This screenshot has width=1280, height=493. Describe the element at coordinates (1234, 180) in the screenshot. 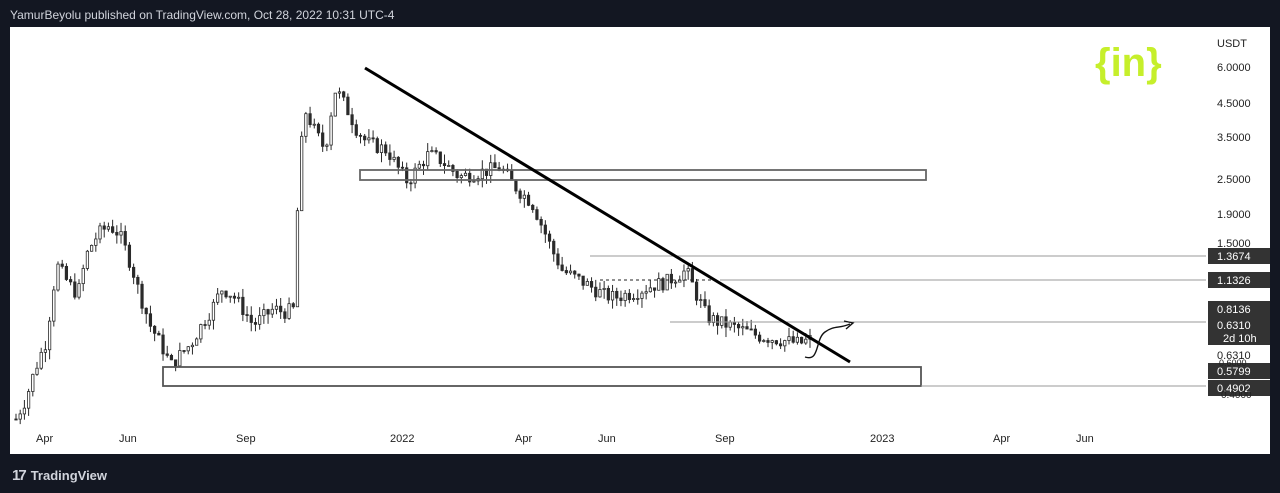

I see `y-tick-label: 2.5000` at that location.